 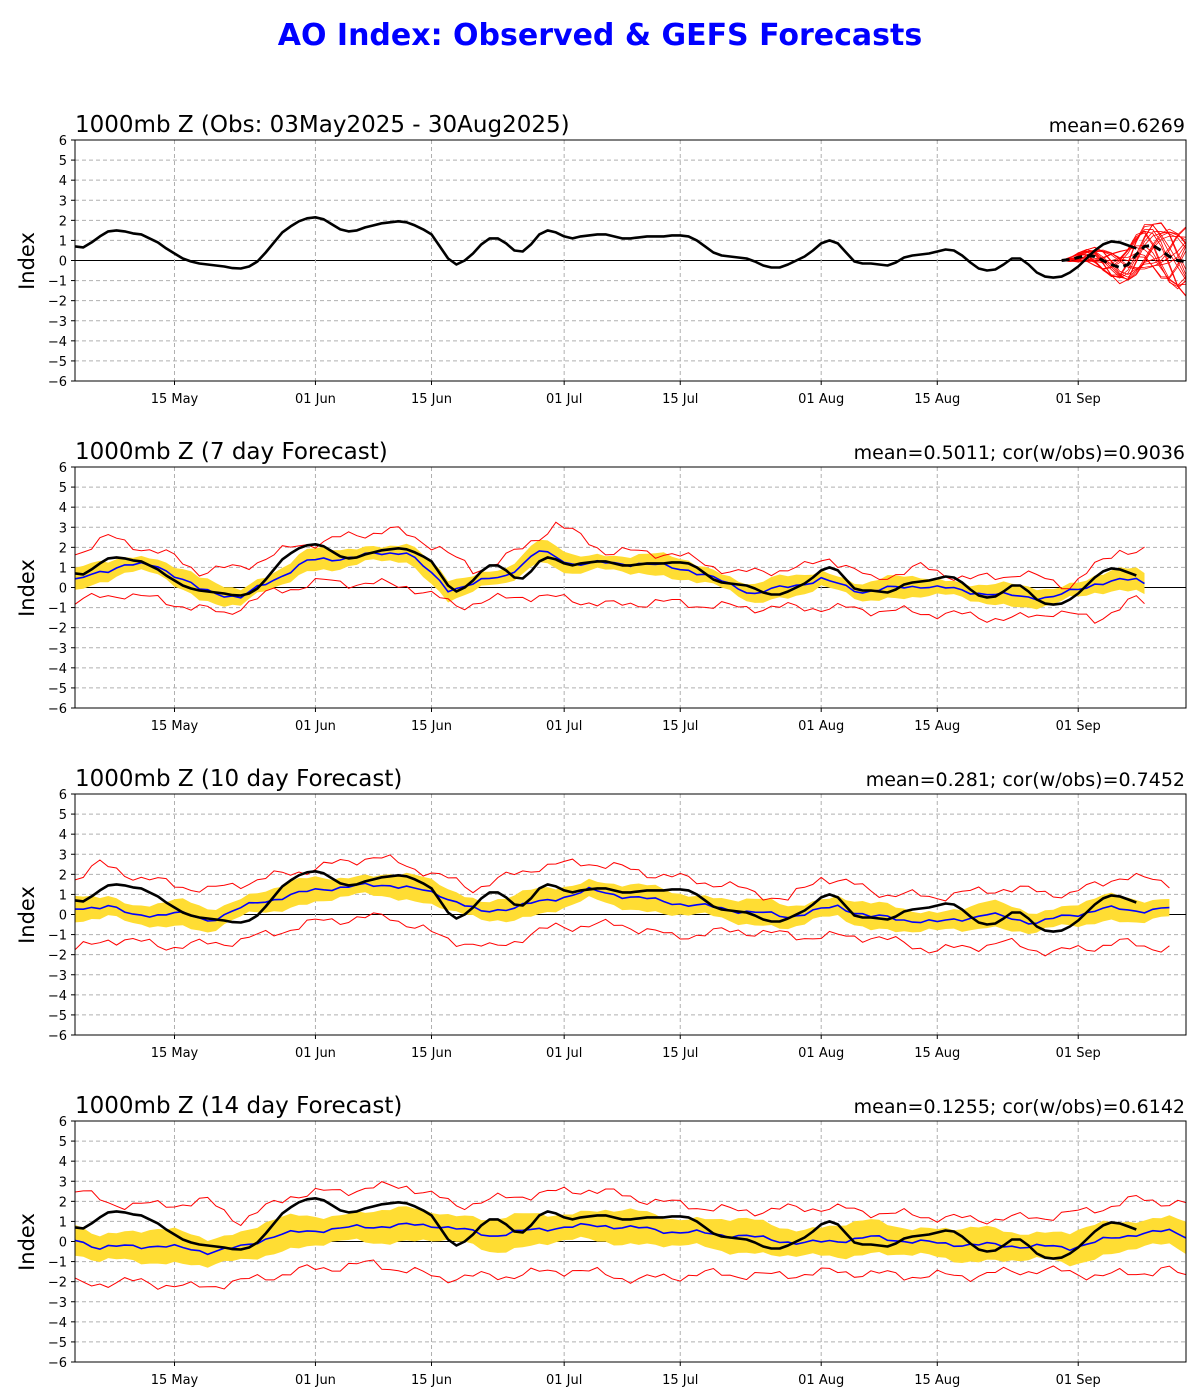 I want to click on spread-band, so click(x=622, y=903).